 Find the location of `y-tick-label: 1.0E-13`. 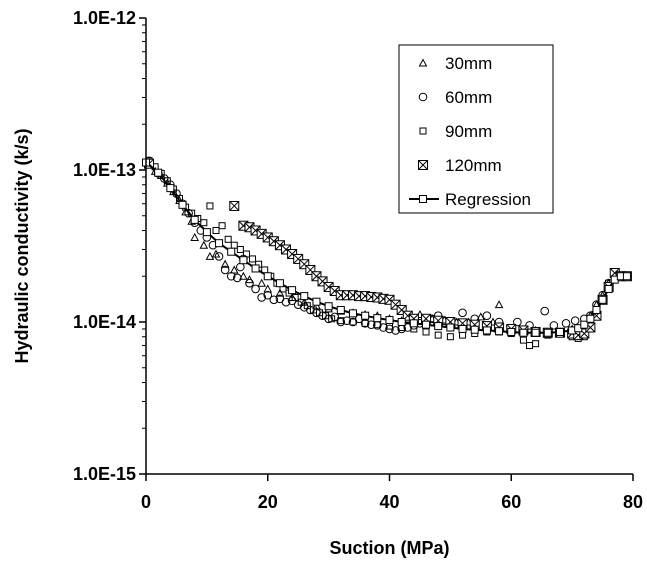

y-tick-label: 1.0E-13 is located at coordinates (104, 170).